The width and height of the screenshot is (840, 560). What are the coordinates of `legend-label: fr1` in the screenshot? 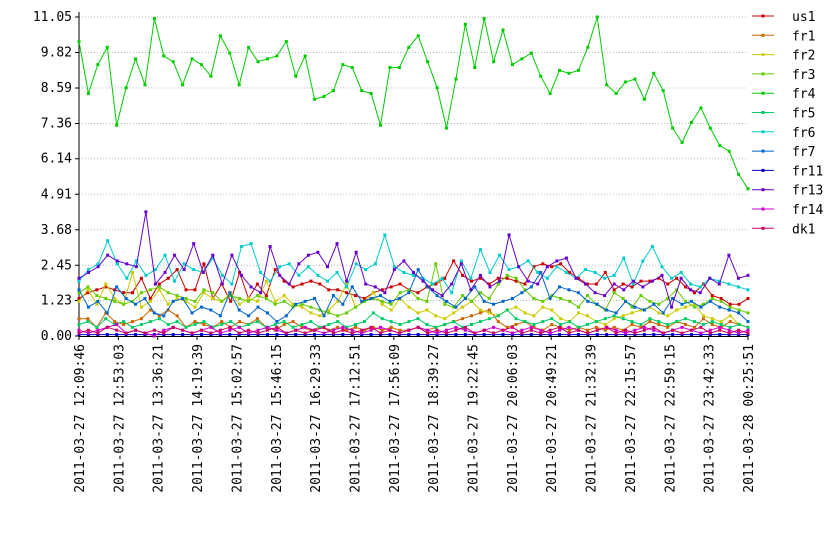 It's located at (803, 36).